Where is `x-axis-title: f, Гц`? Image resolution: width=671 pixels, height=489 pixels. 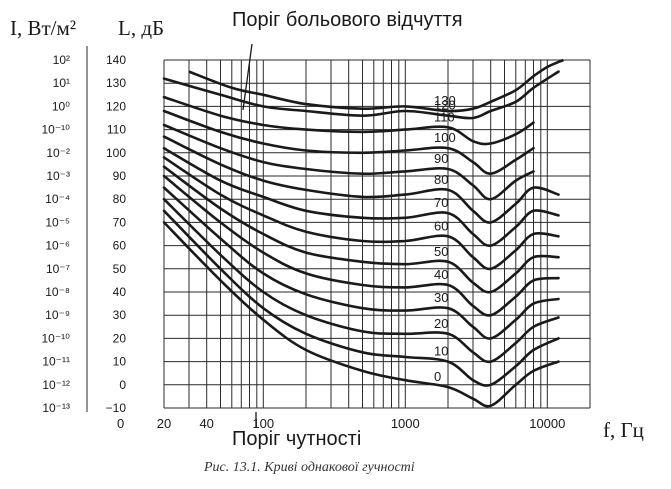
x-axis-title: f, Гц is located at coordinates (623, 430).